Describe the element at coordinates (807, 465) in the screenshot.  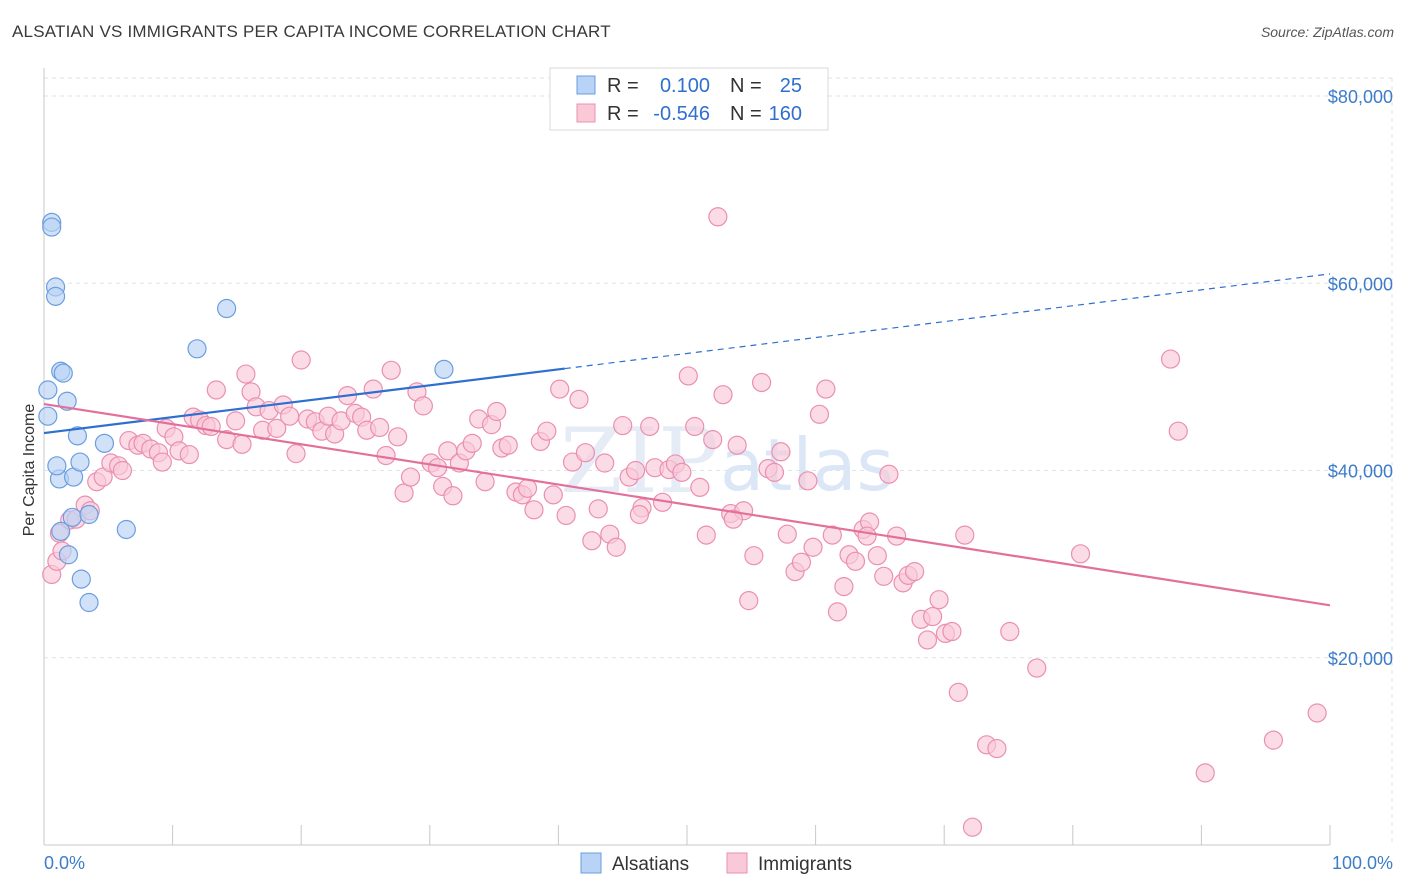
I see `watermark-atlas: atlas` at that location.